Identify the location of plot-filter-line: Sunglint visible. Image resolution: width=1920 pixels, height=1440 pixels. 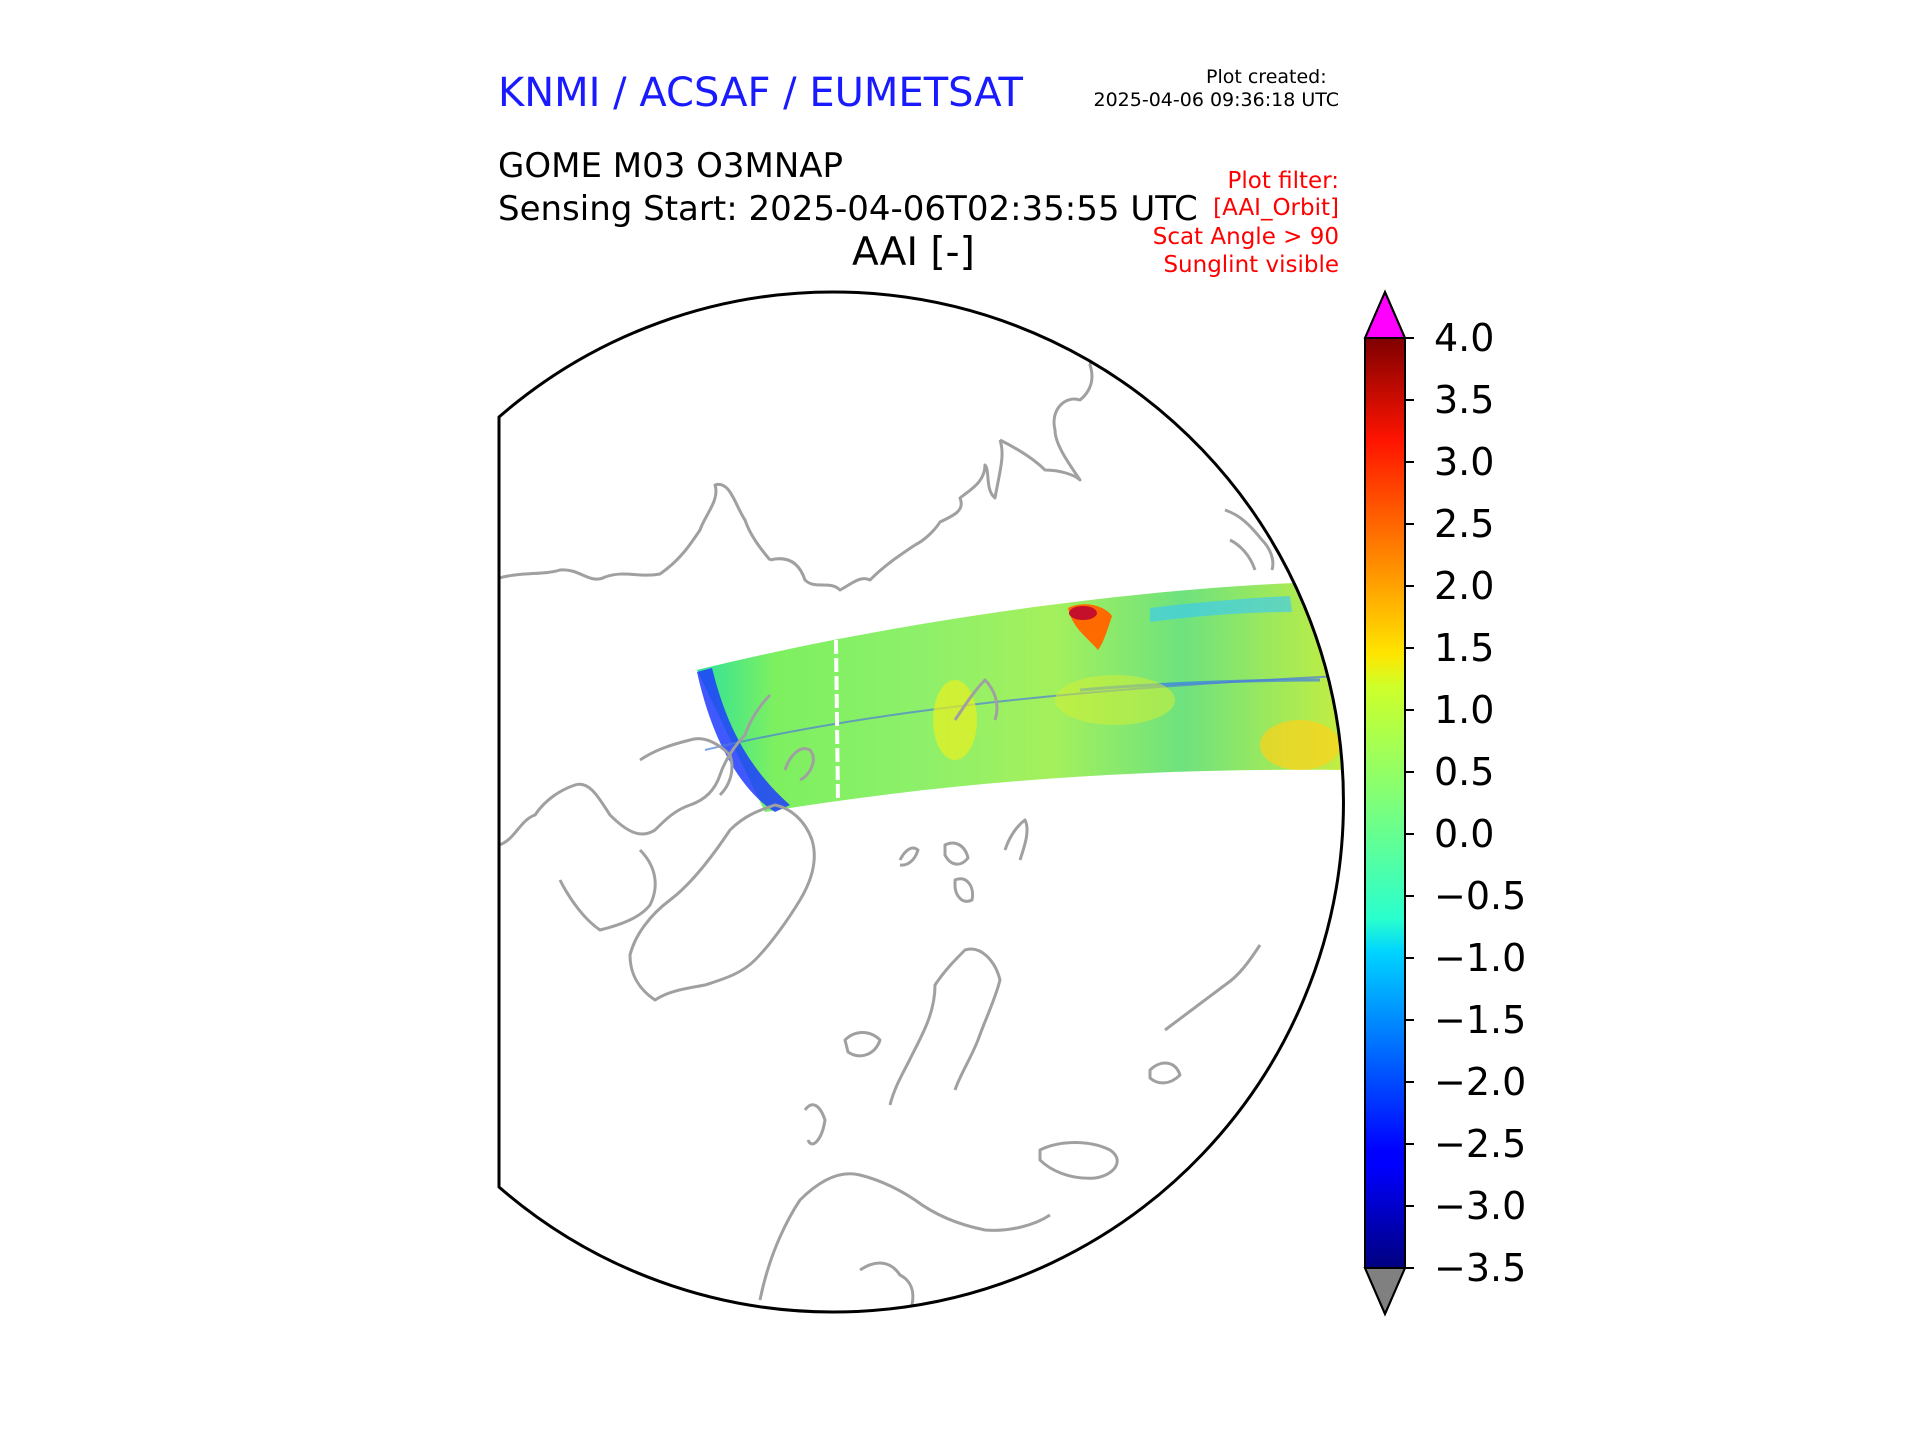
(1251, 265).